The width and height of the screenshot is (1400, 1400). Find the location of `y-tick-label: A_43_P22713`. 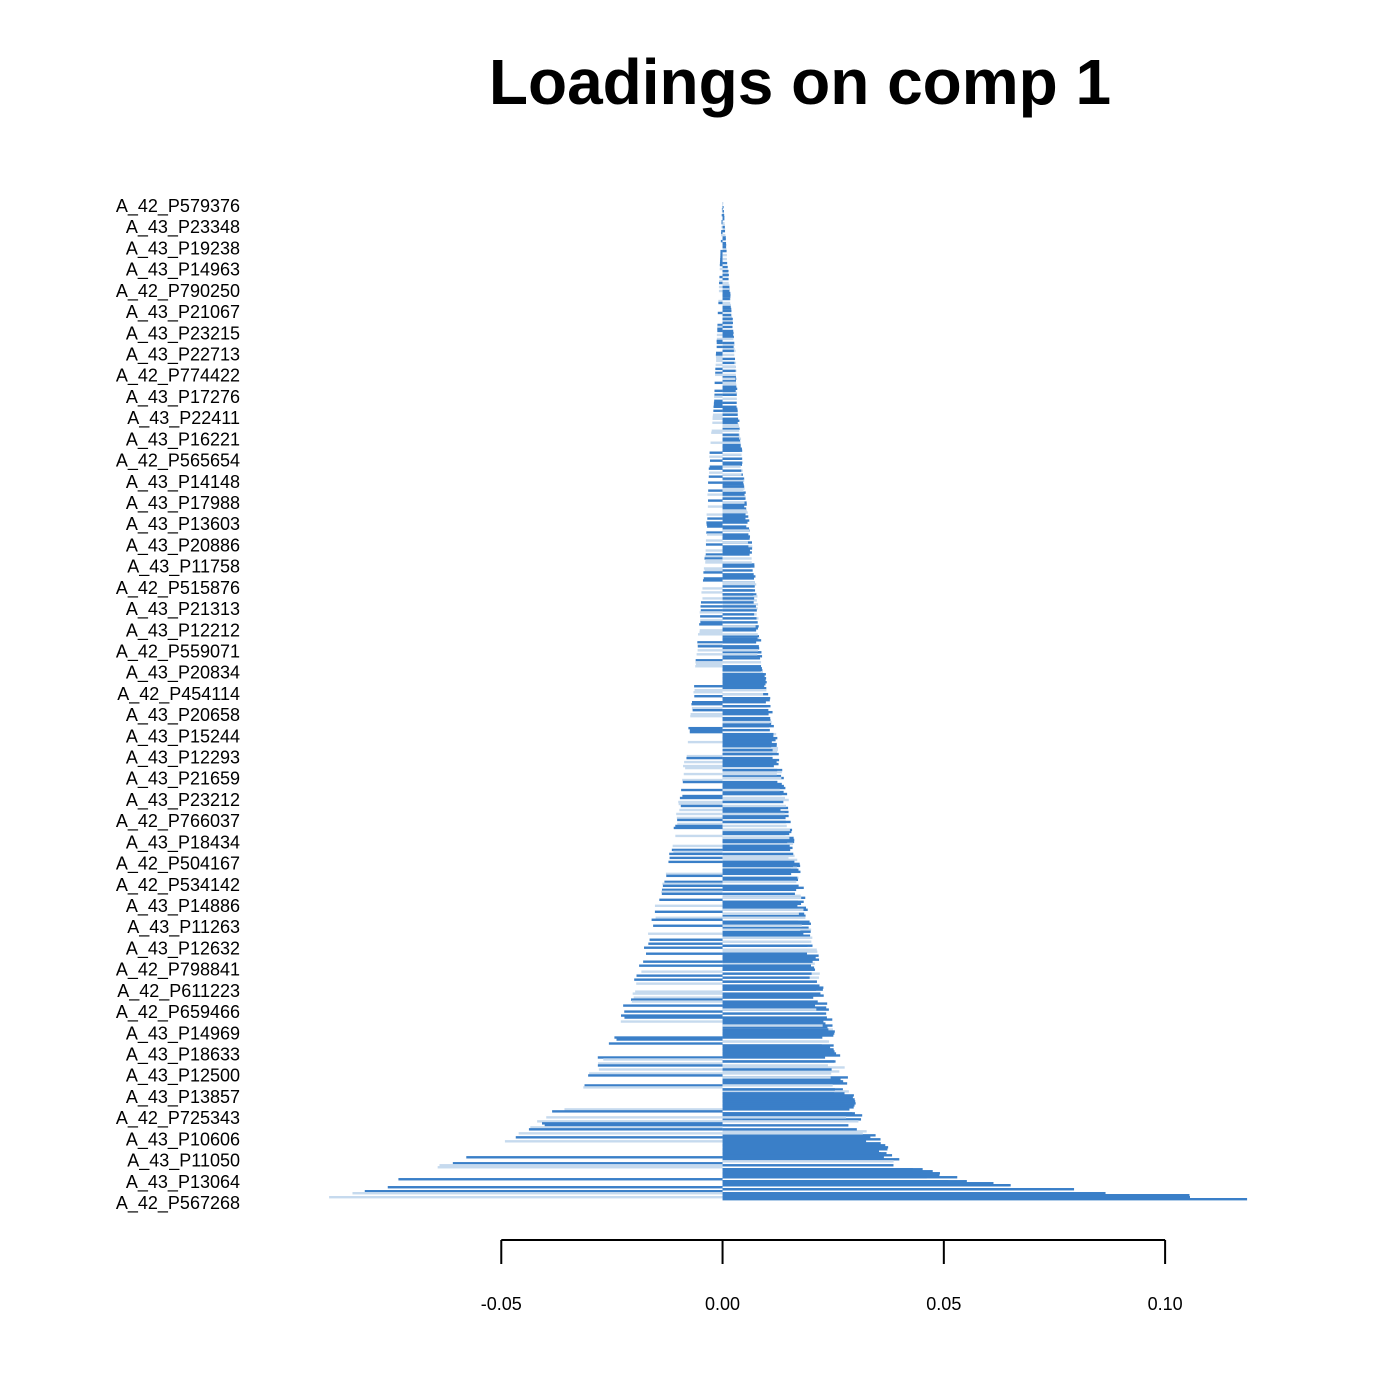

y-tick-label: A_43_P22713 is located at coordinates (183, 354).